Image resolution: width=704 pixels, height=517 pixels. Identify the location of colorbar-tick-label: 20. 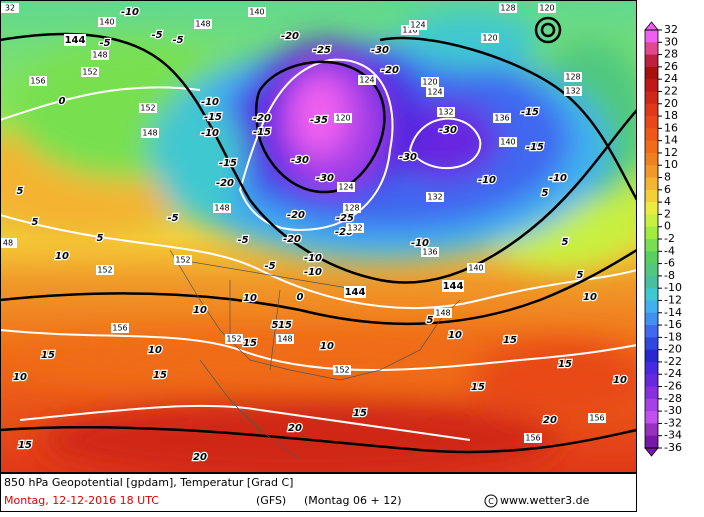
(671, 103).